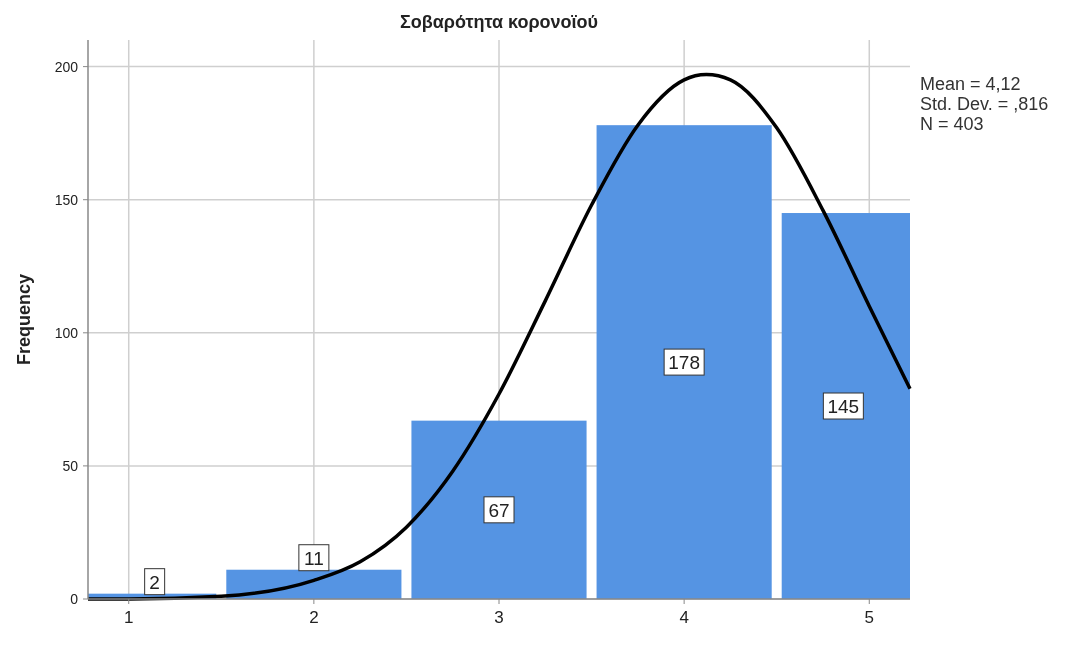 This screenshot has height=647, width=1088. What do you see at coordinates (66, 66) in the screenshot?
I see `y-tick-label: 200` at bounding box center [66, 66].